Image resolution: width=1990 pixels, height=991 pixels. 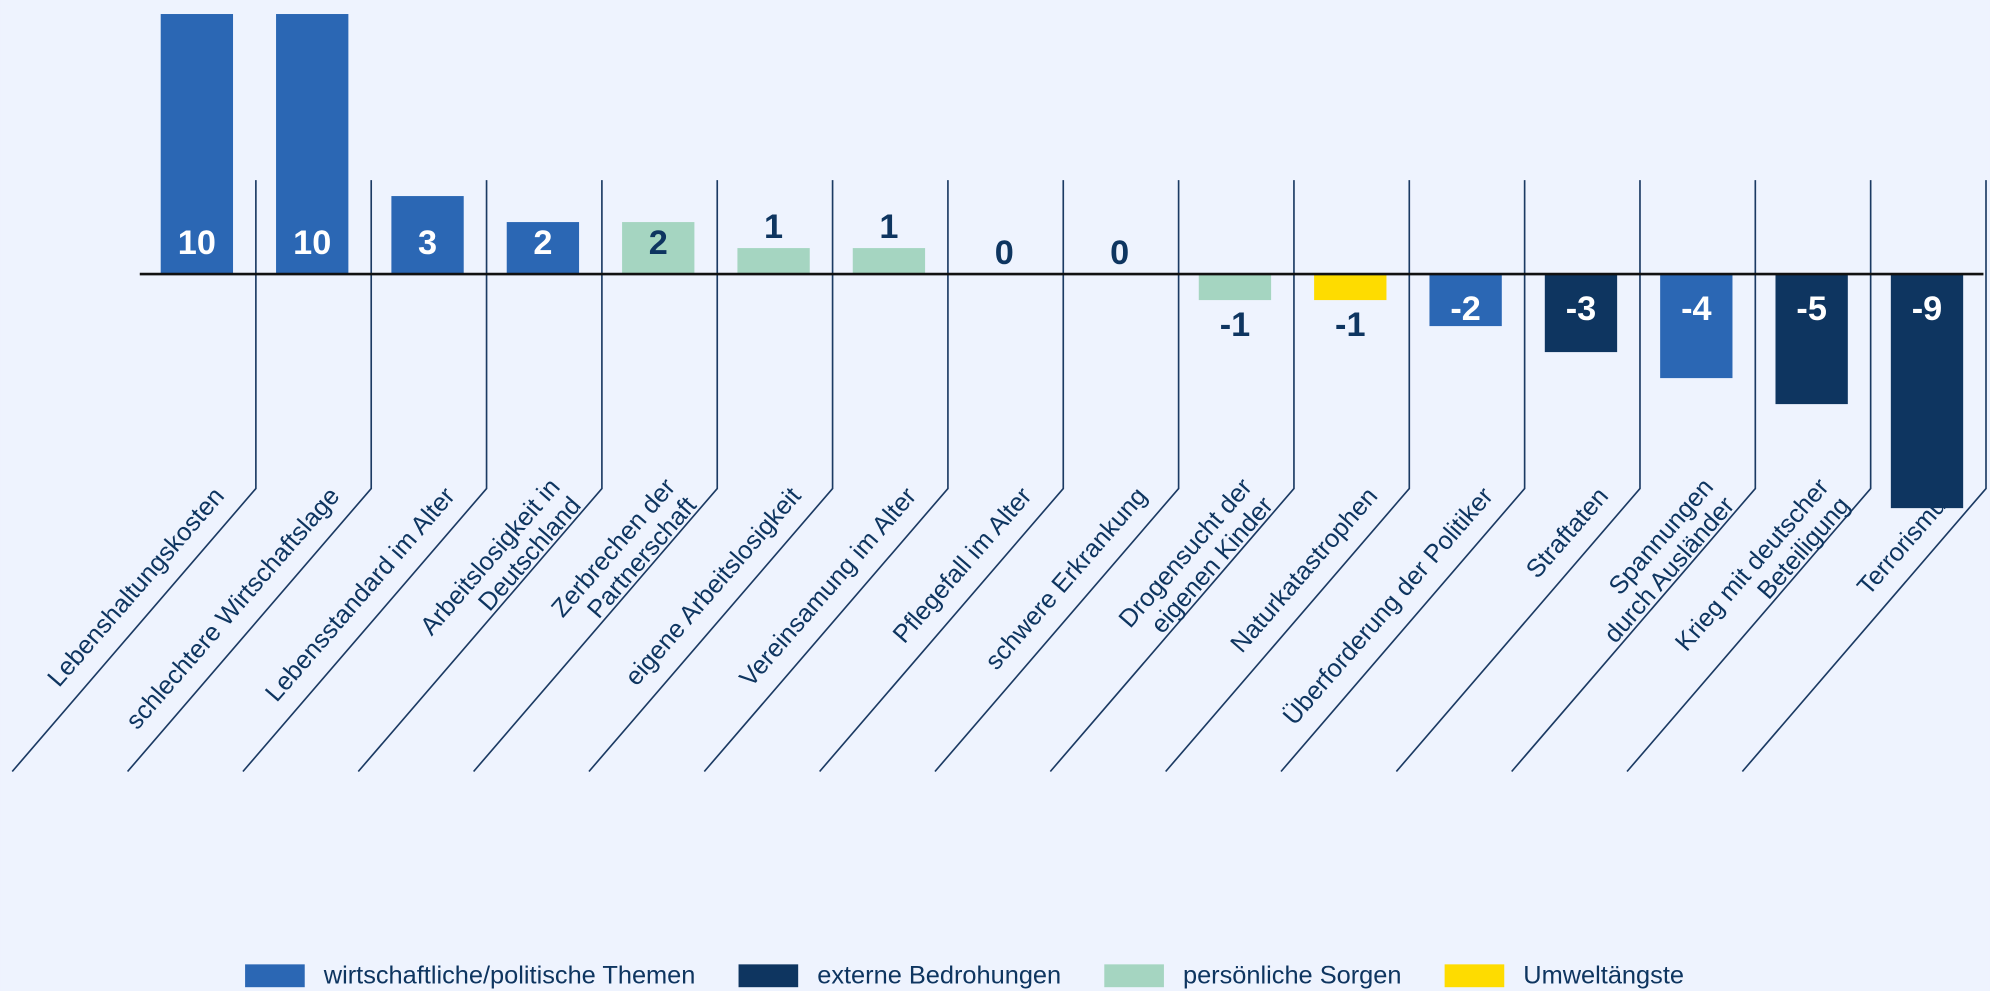 I want to click on value-label: -3, so click(x=1581, y=309).